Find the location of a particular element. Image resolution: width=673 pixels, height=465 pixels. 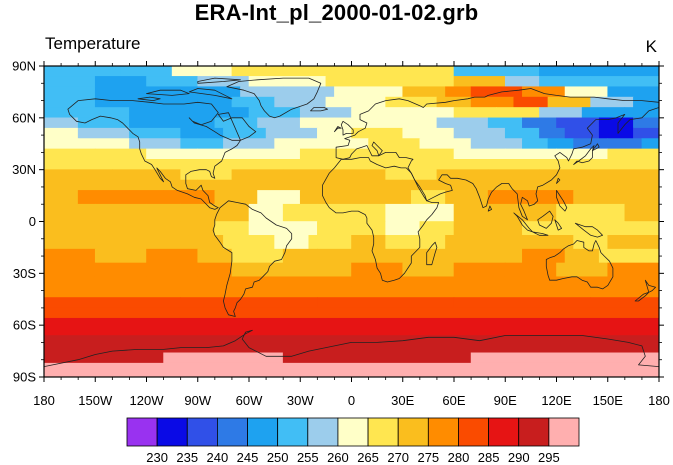

lat-tick-label: 90N is located at coordinates (24, 66).